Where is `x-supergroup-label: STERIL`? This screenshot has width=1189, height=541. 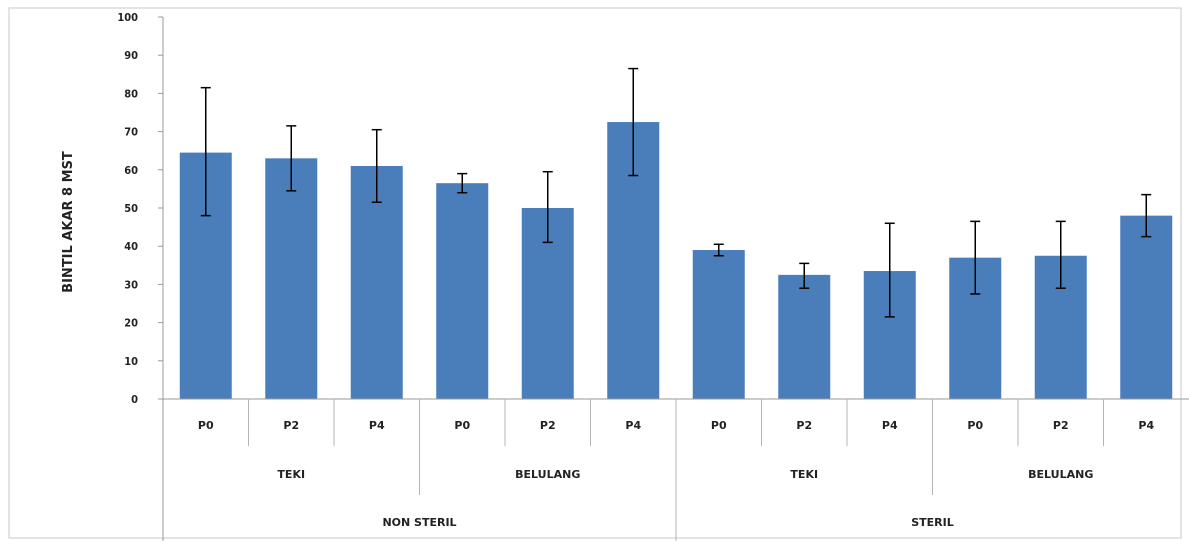
x-supergroup-label: STERIL is located at coordinates (932, 522).